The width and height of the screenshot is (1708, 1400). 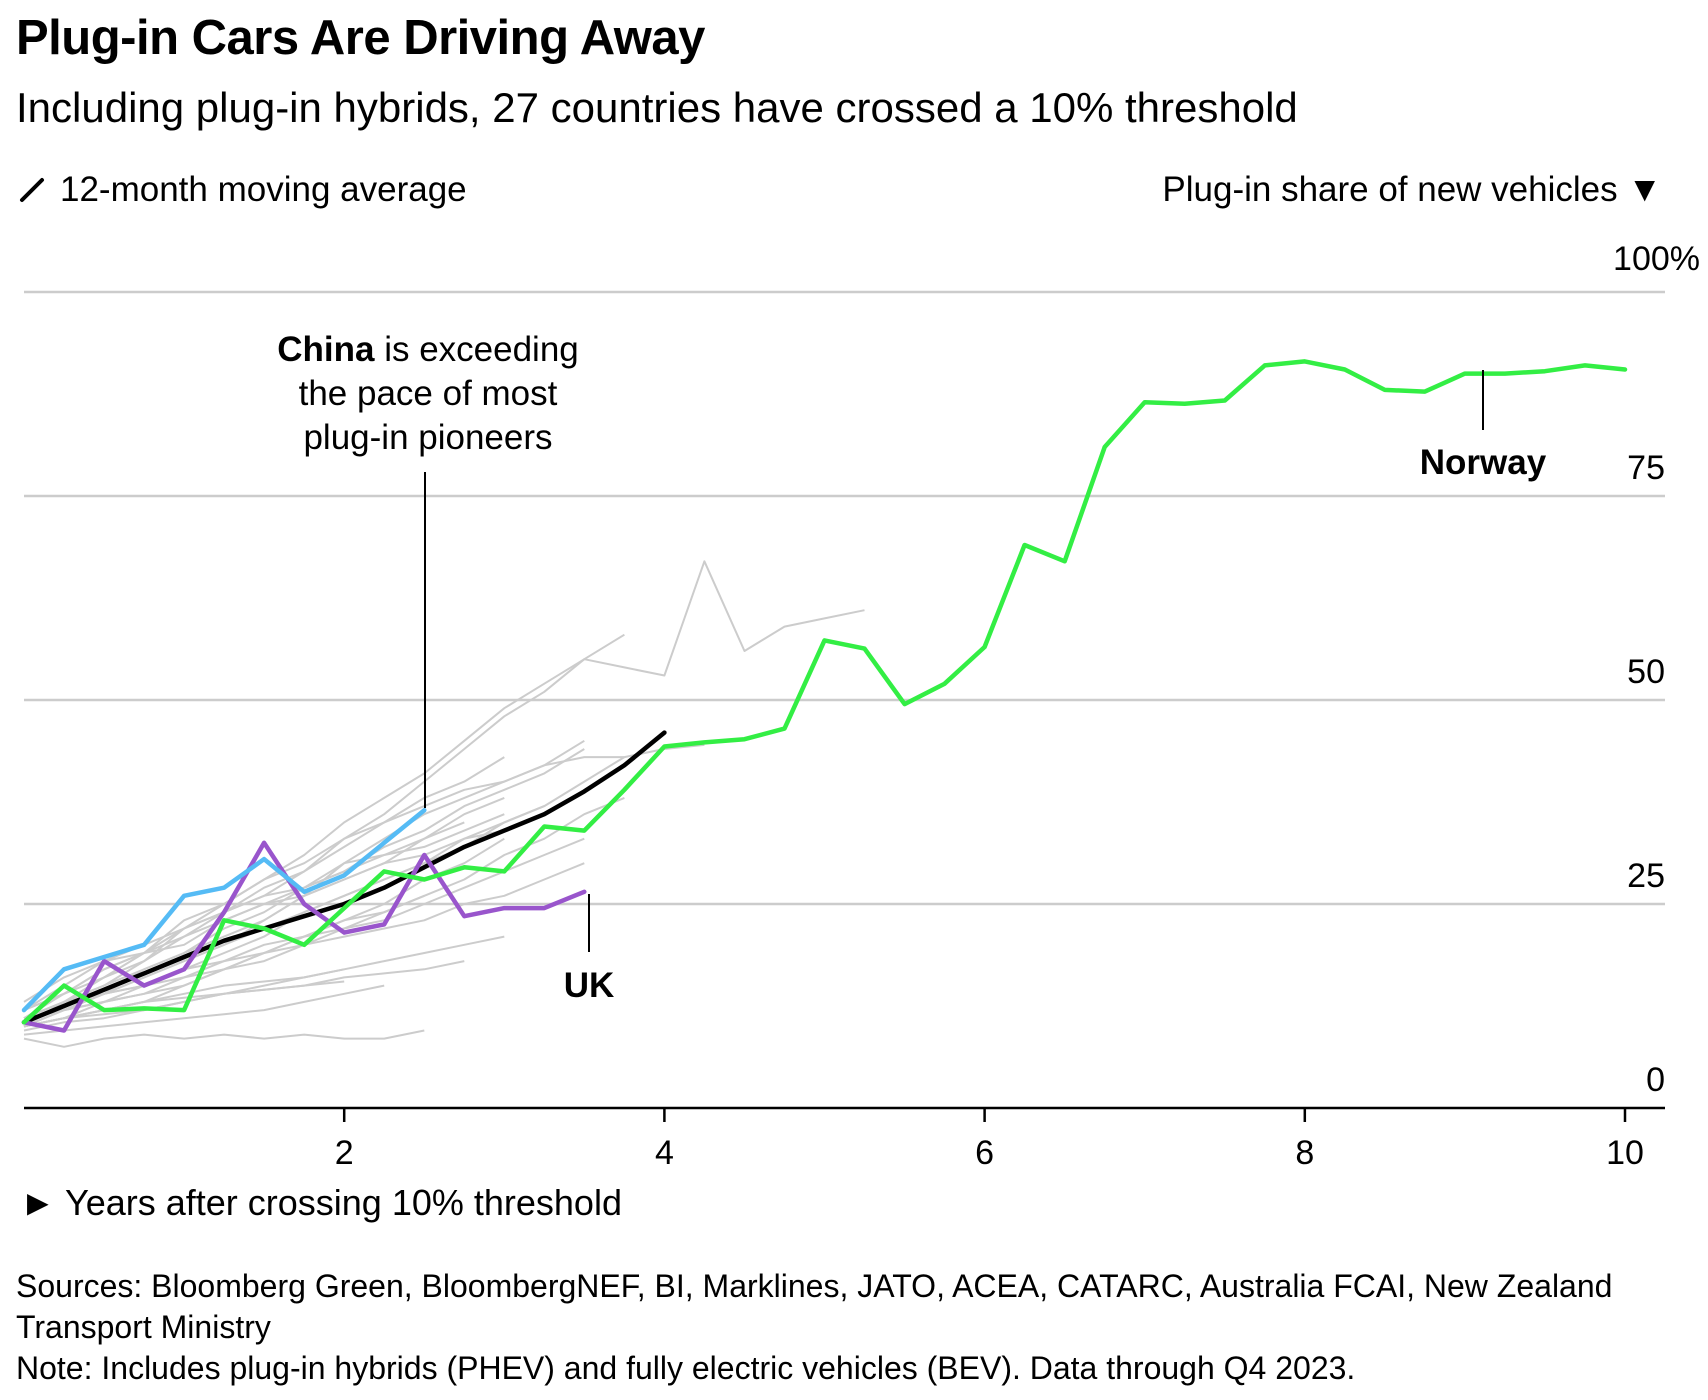 What do you see at coordinates (360, 38) in the screenshot?
I see `chart-title: Plug-in Cars Are Driving Away` at bounding box center [360, 38].